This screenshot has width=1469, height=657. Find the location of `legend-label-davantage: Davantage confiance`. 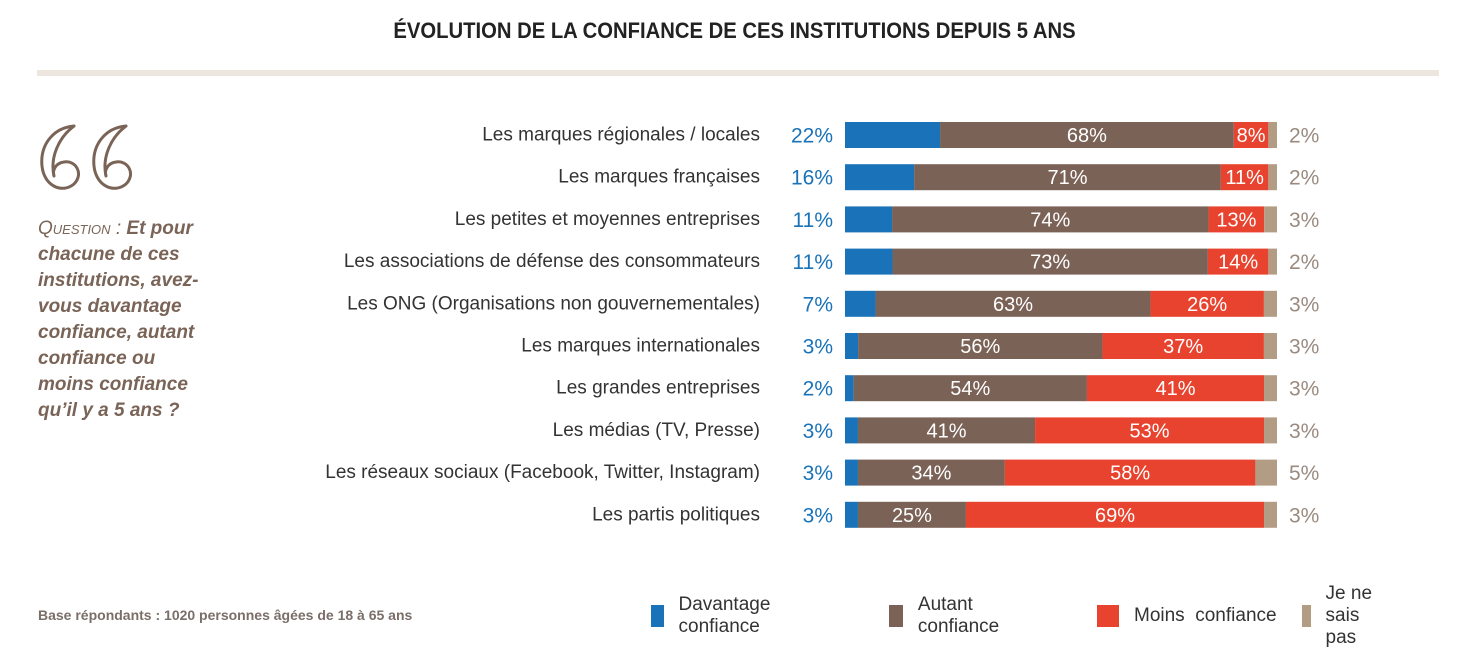

legend-label-davantage: Davantage confiance is located at coordinates (724, 615).